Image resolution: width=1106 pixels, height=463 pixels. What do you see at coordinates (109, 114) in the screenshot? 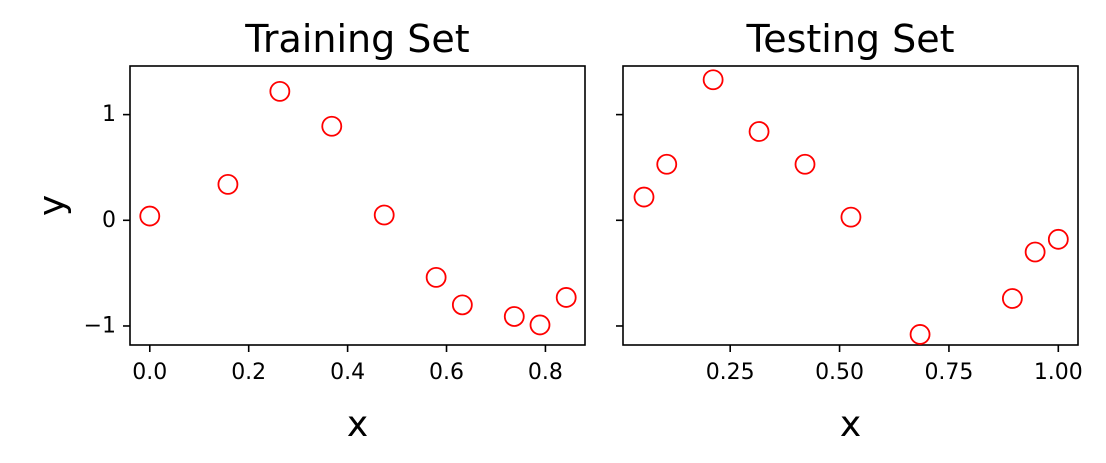
I see `y-tick-label: 1` at bounding box center [109, 114].